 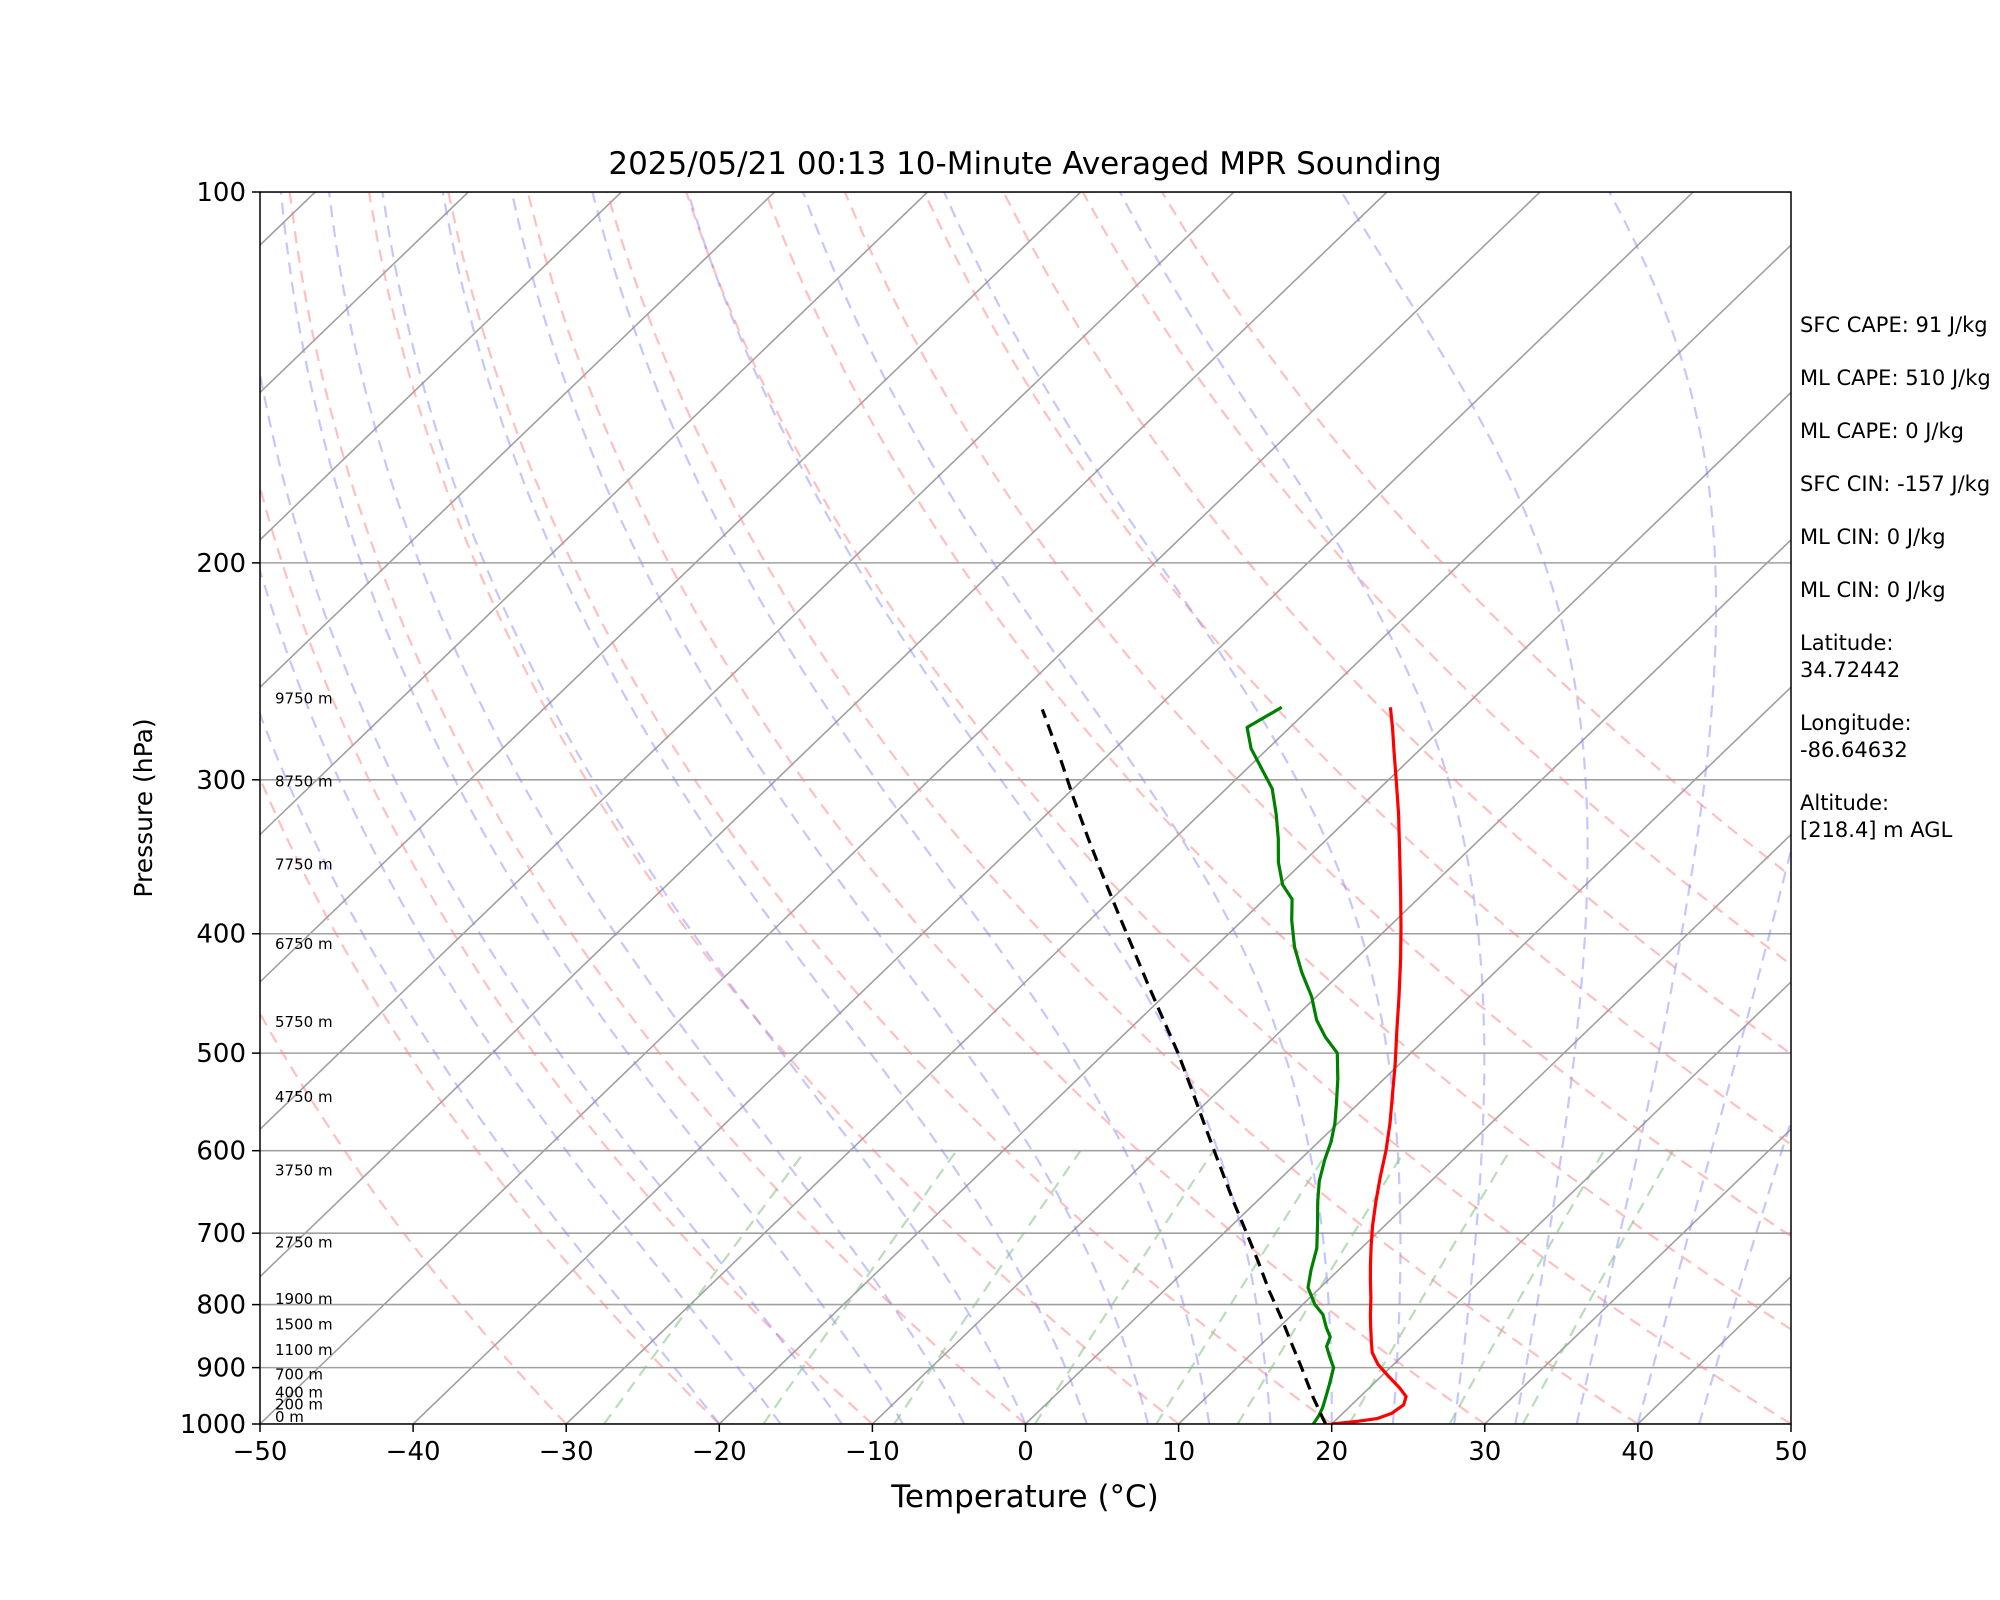 What do you see at coordinates (221, 1152) in the screenshot?
I see `y-tick-label: 600` at bounding box center [221, 1152].